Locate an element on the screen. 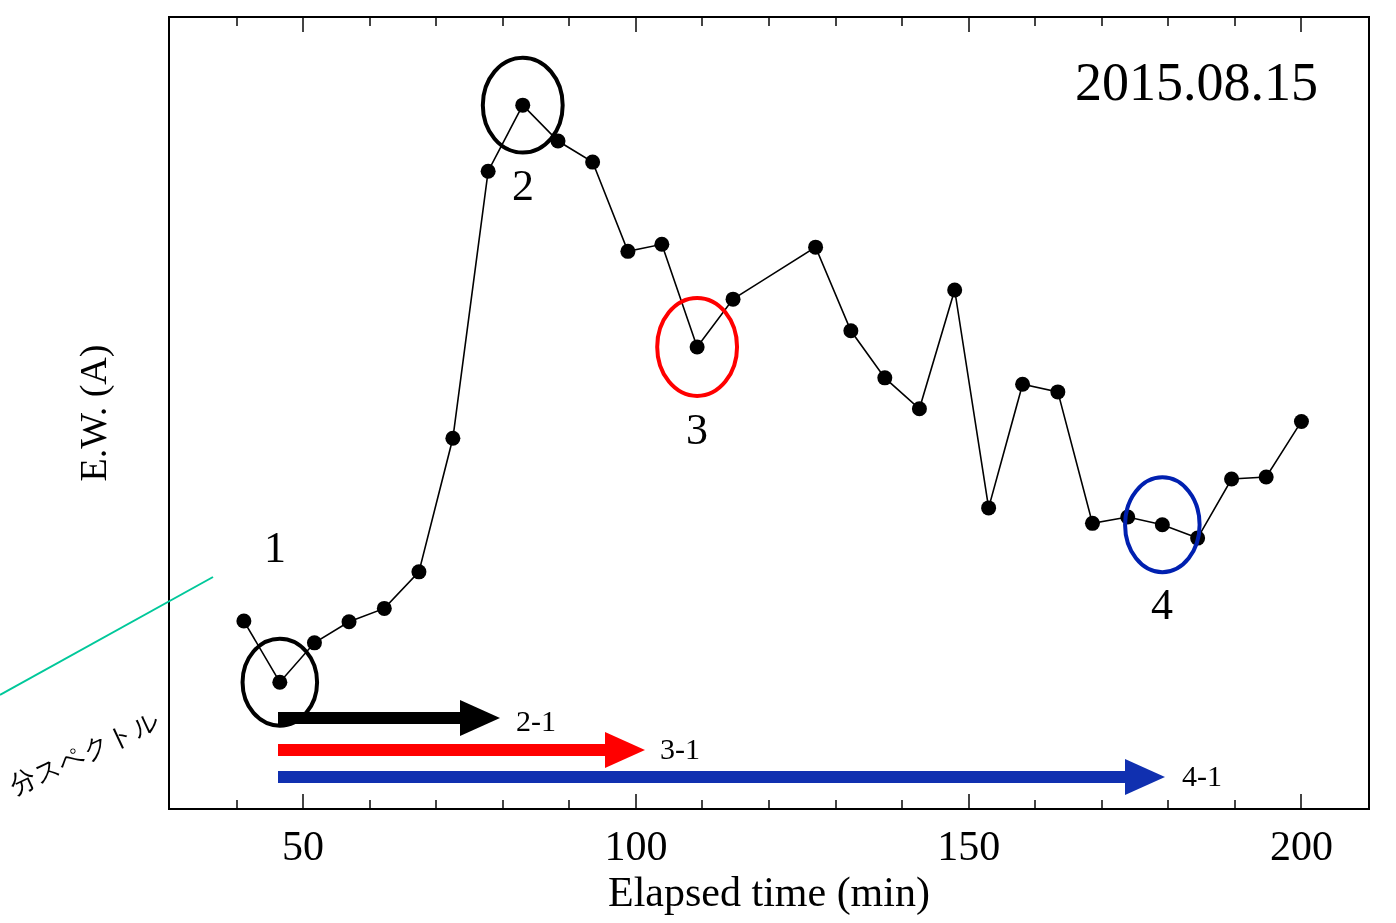 Image resolution: width=1396 pixels, height=923 pixels. annotation: 2 is located at coordinates (523, 185).